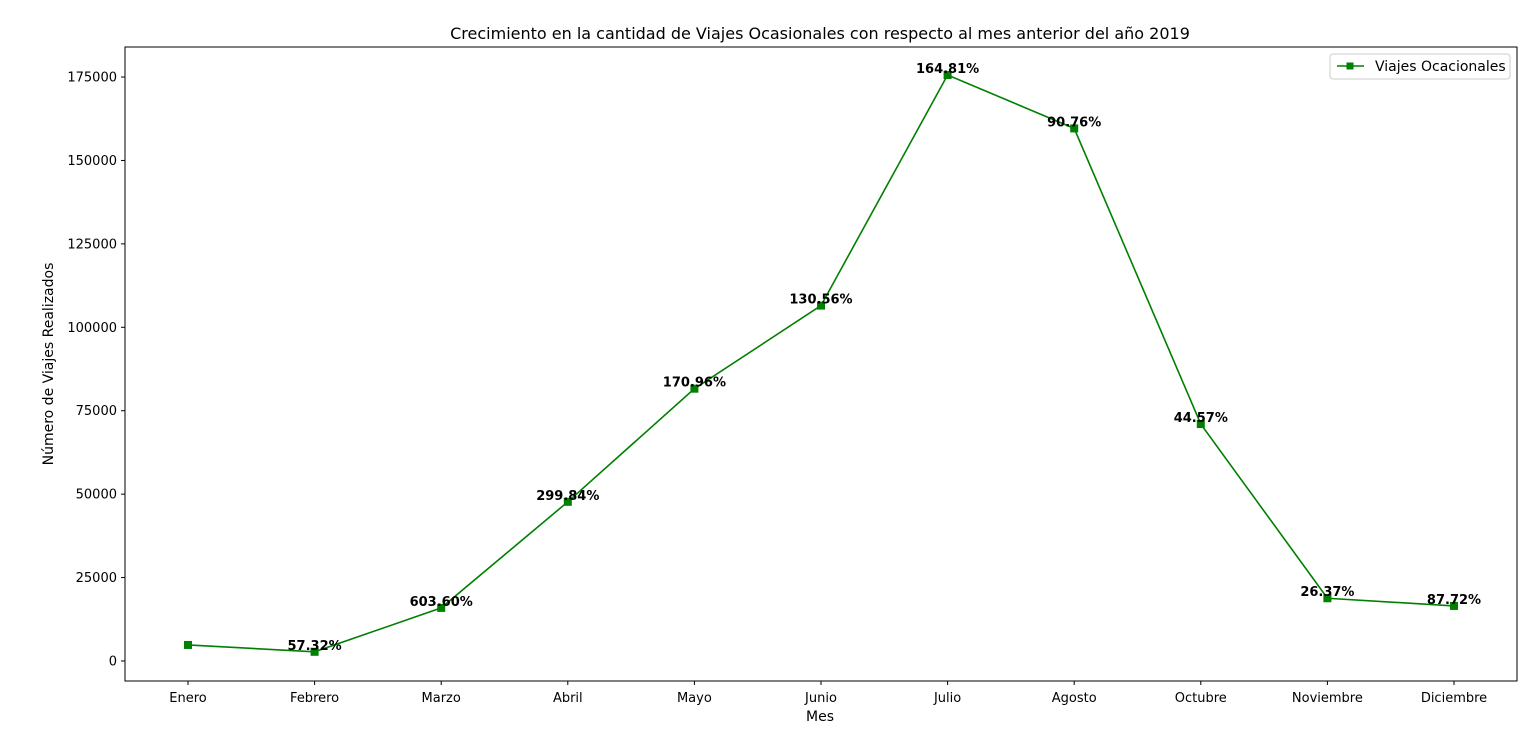 This screenshot has width=1536, height=754. I want to click on x-tick-label: Abril, so click(568, 698).